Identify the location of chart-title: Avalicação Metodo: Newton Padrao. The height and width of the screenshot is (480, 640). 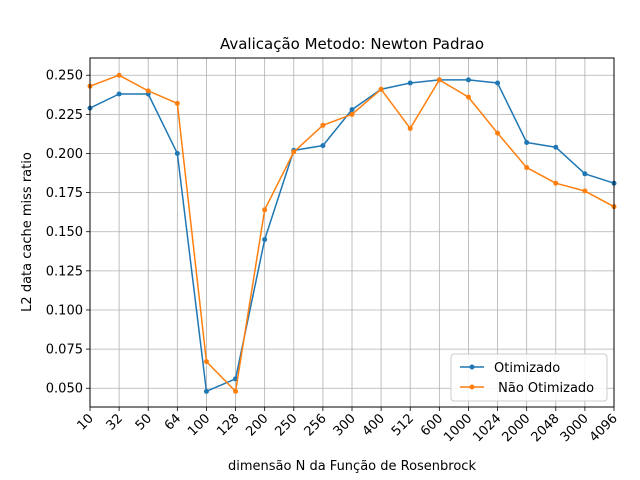
(352, 44).